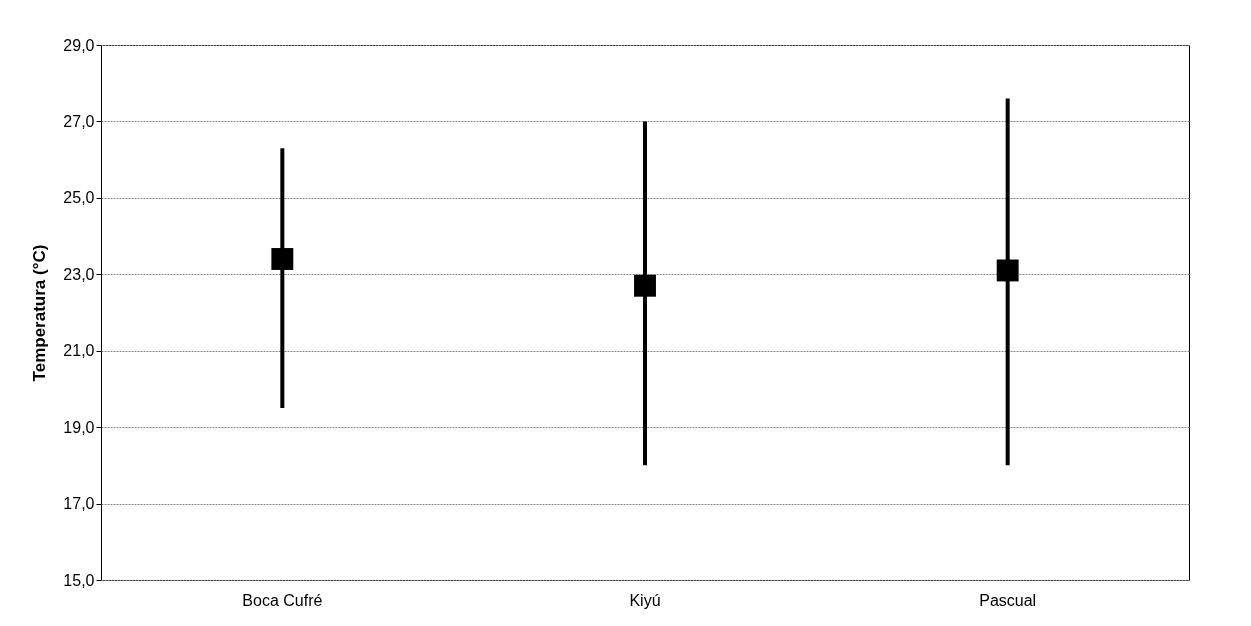 The height and width of the screenshot is (626, 1251). I want to click on y-tick-label: 15,0, so click(79, 580).